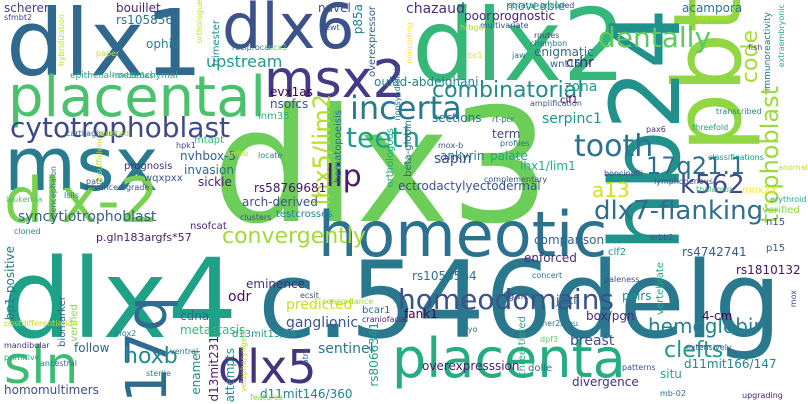 The height and width of the screenshot is (404, 808). I want to click on word-acampora: acampora, so click(712, 8).